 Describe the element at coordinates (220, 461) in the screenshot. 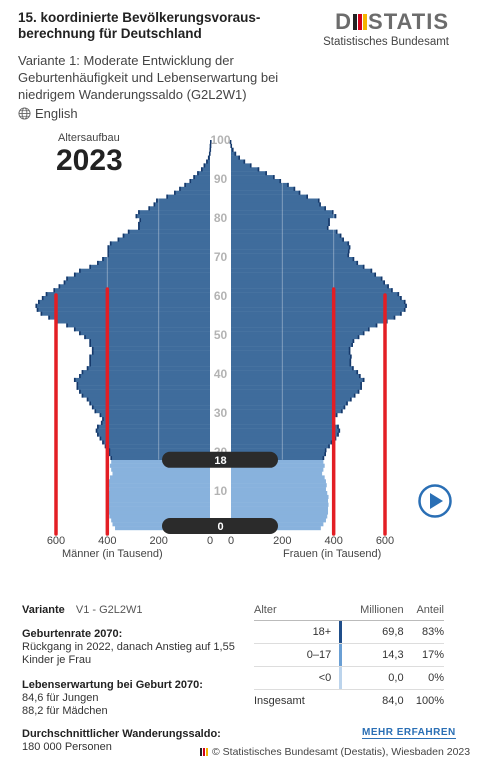

I see `age-marker-label-18: 18` at that location.